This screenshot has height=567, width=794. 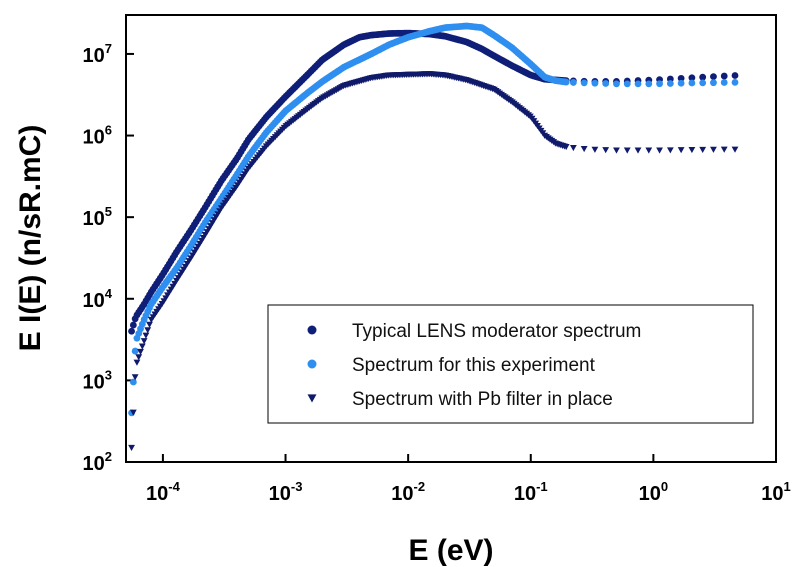 What do you see at coordinates (474, 365) in the screenshot?
I see `legend-label-2: Spectrum for this experiment` at bounding box center [474, 365].